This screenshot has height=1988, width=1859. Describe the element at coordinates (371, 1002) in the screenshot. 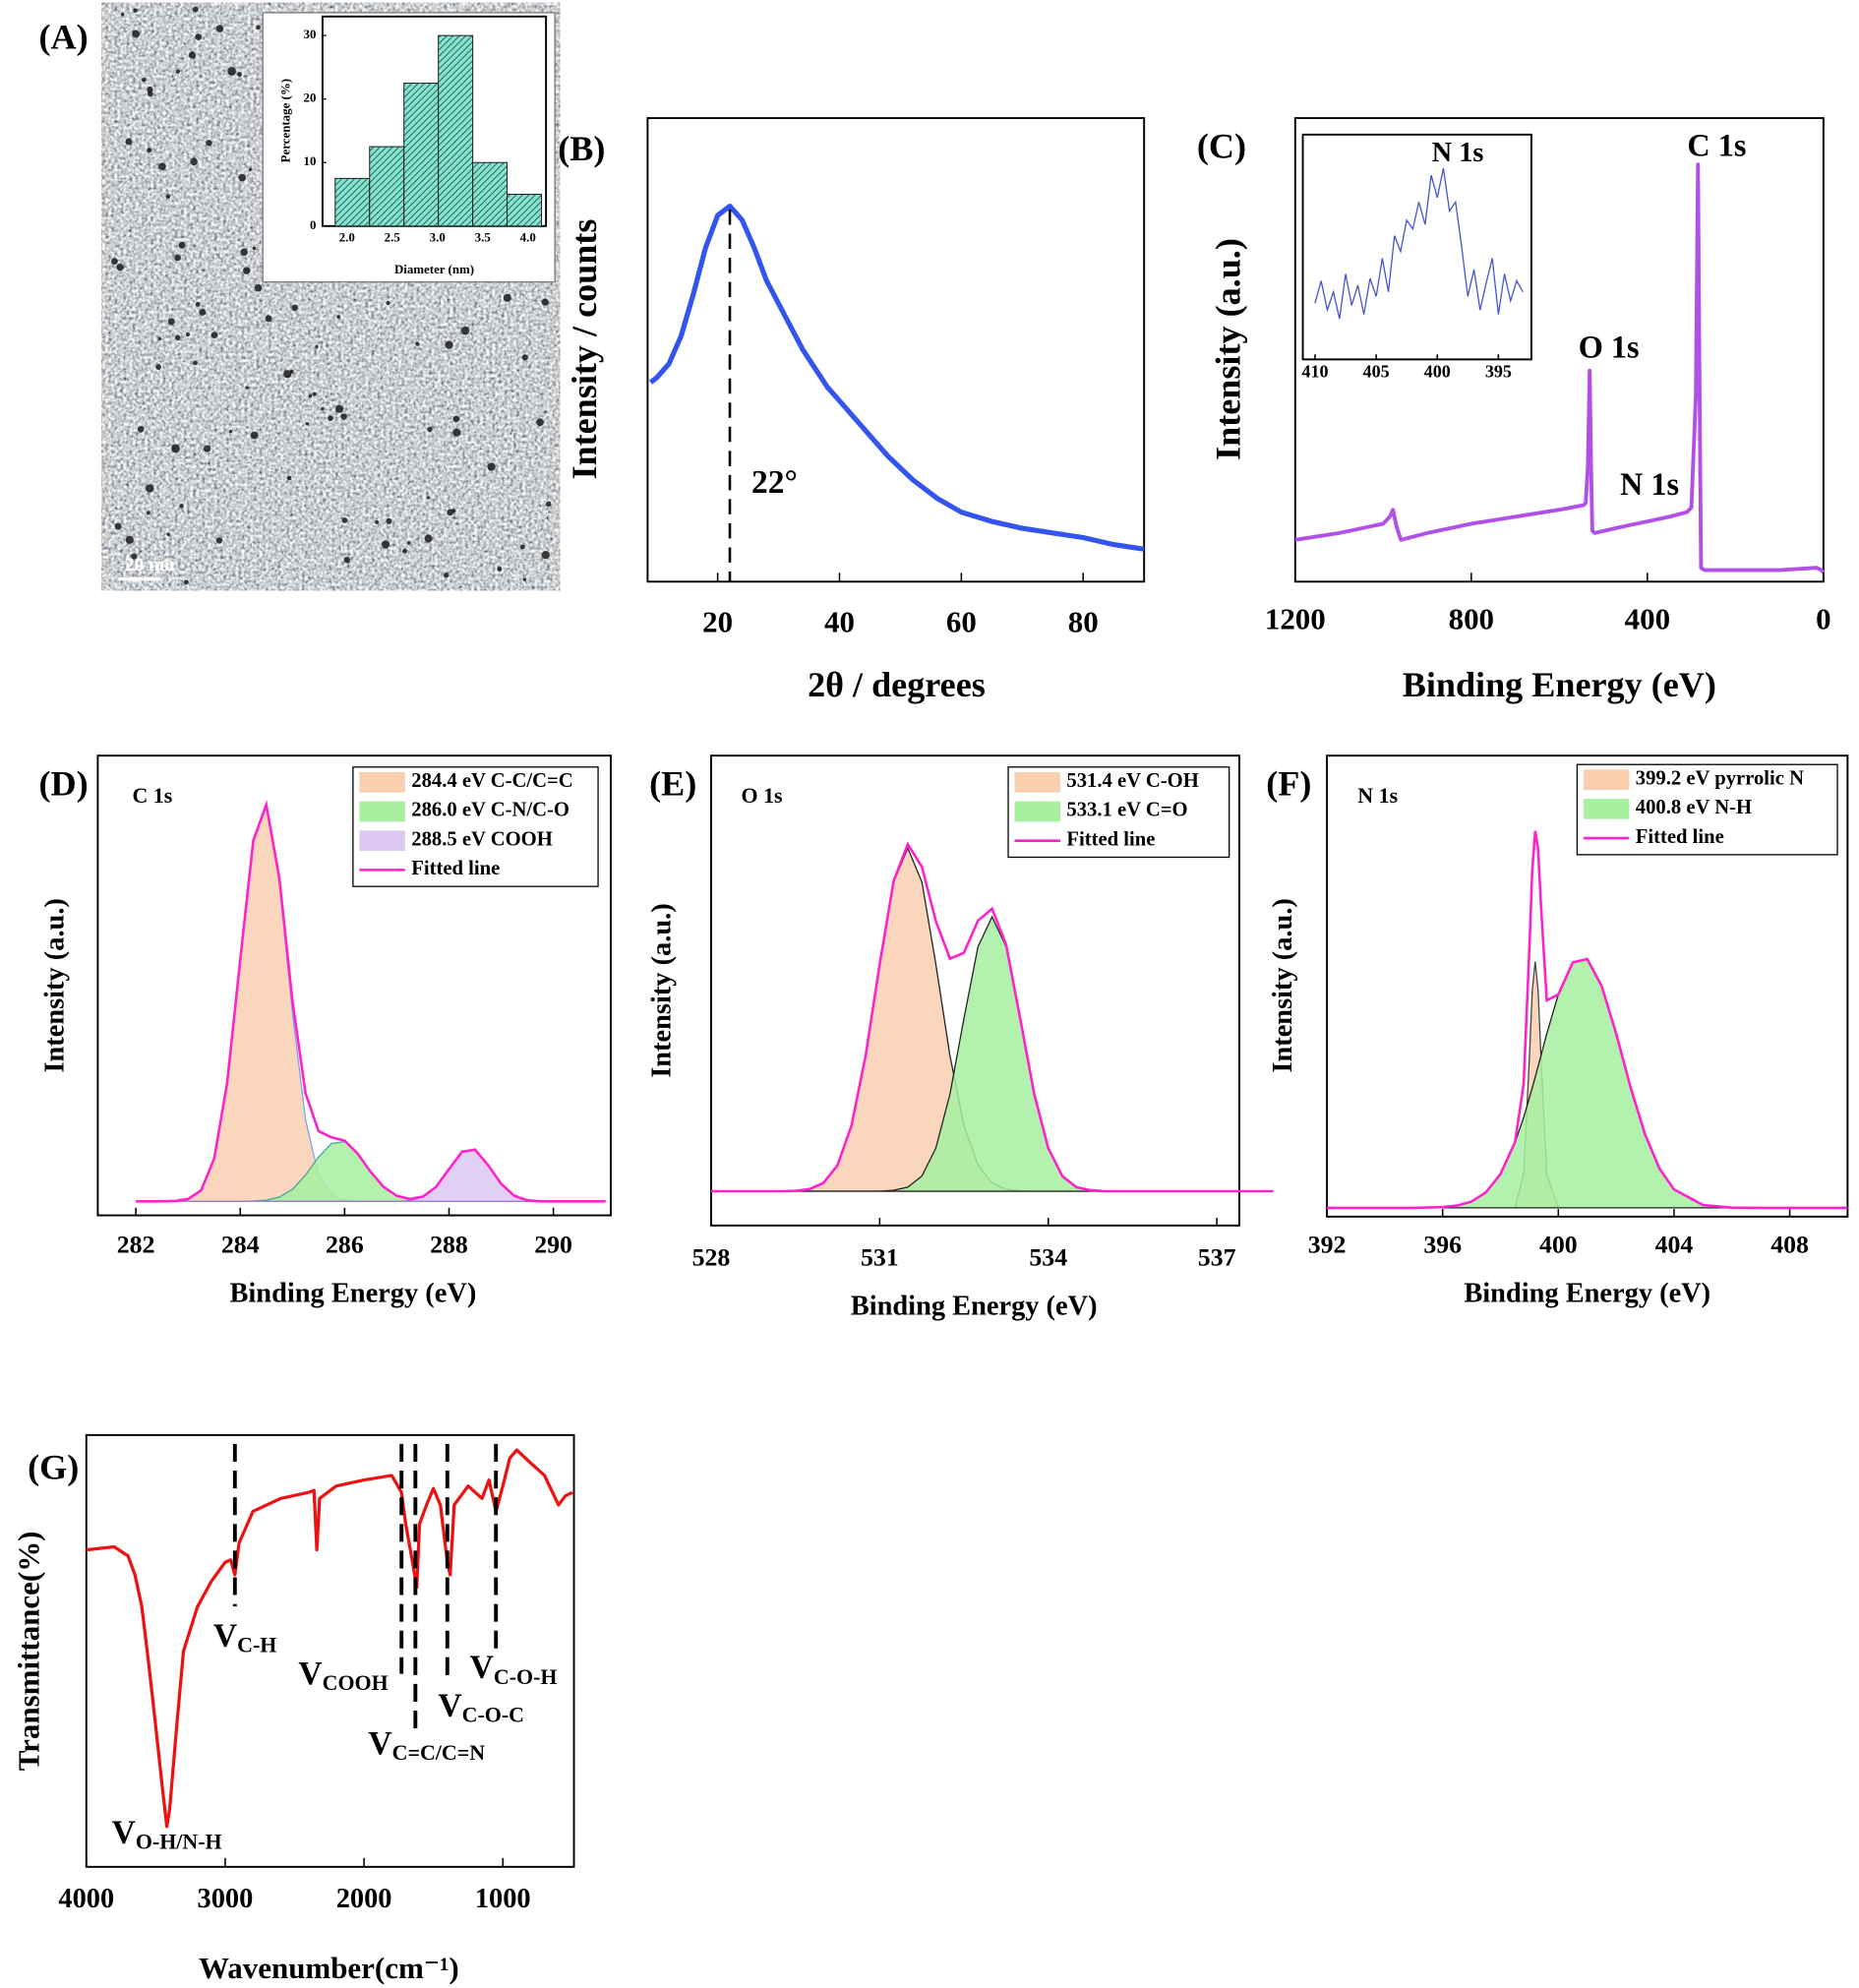

I see `fitted-line` at that location.